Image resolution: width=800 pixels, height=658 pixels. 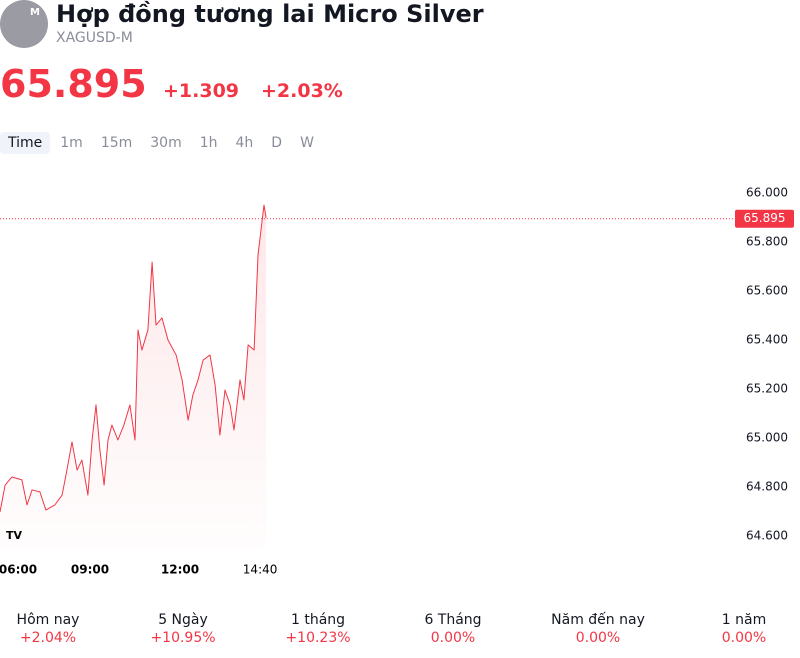 I want to click on interval-button: 1m, so click(x=71, y=143).